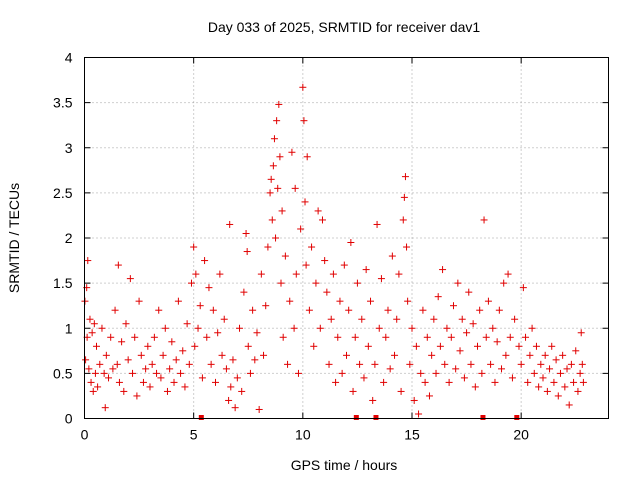 Image resolution: width=640 pixels, height=480 pixels. I want to click on x-tick-label: 5, so click(194, 435).